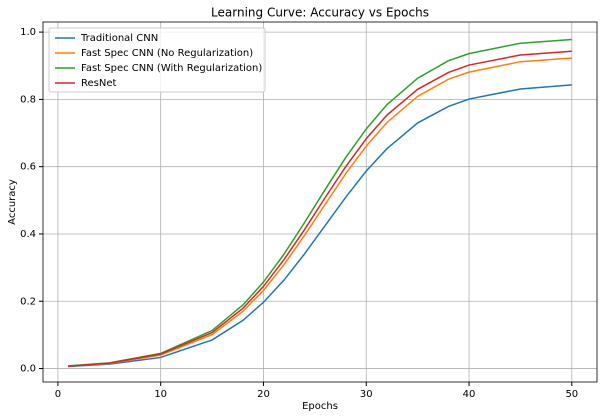 Image resolution: width=604 pixels, height=419 pixels. I want to click on y-tick-label: 0.6, so click(28, 167).